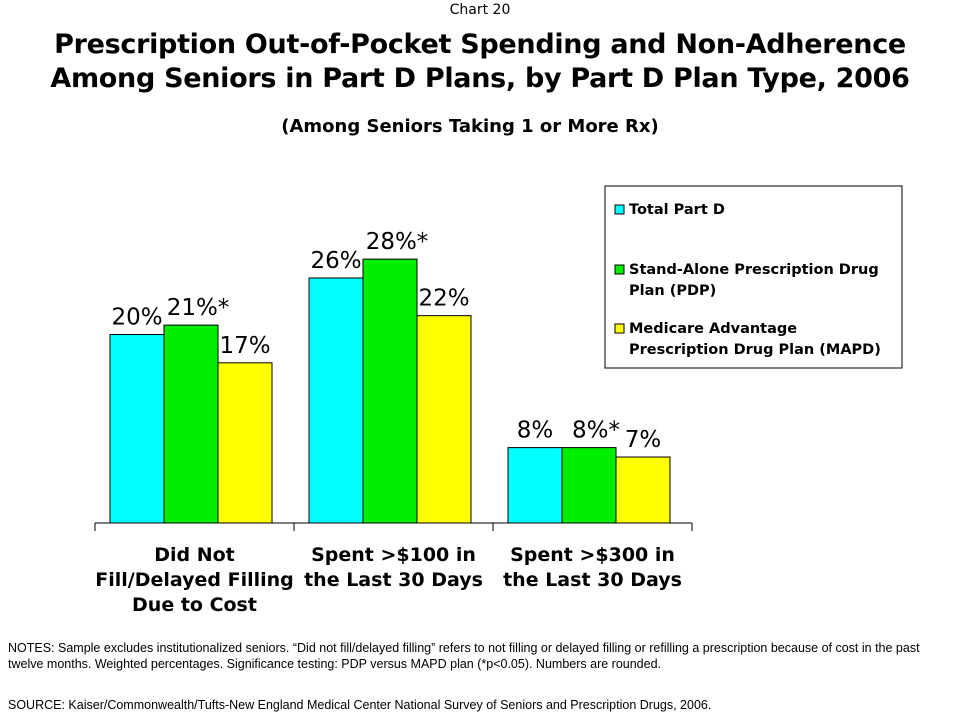 The height and width of the screenshot is (720, 960). What do you see at coordinates (480, 10) in the screenshot?
I see `chart-number: Chart 20` at bounding box center [480, 10].